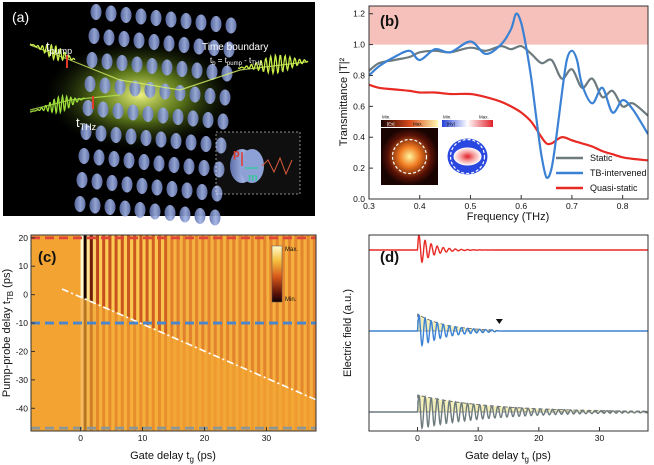  What do you see at coordinates (509, 435) in the screenshot?
I see `panel-d-ticks: 0 10 20 30` at bounding box center [509, 435].